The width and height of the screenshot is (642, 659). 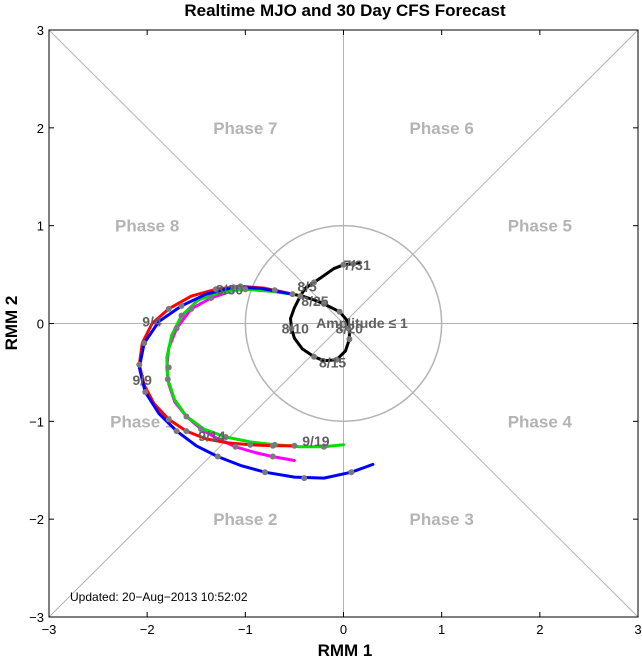 What do you see at coordinates (442, 519) in the screenshot?
I see `phase-label: Phase 3` at bounding box center [442, 519].